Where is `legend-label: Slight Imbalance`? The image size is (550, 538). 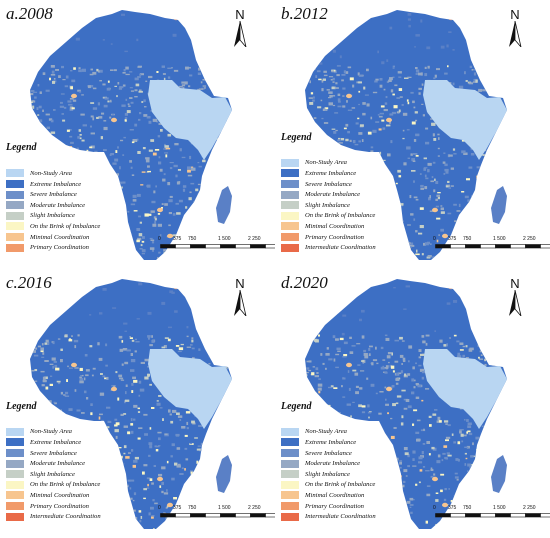 legend-label: Slight Imbalance is located at coordinates (52, 216).